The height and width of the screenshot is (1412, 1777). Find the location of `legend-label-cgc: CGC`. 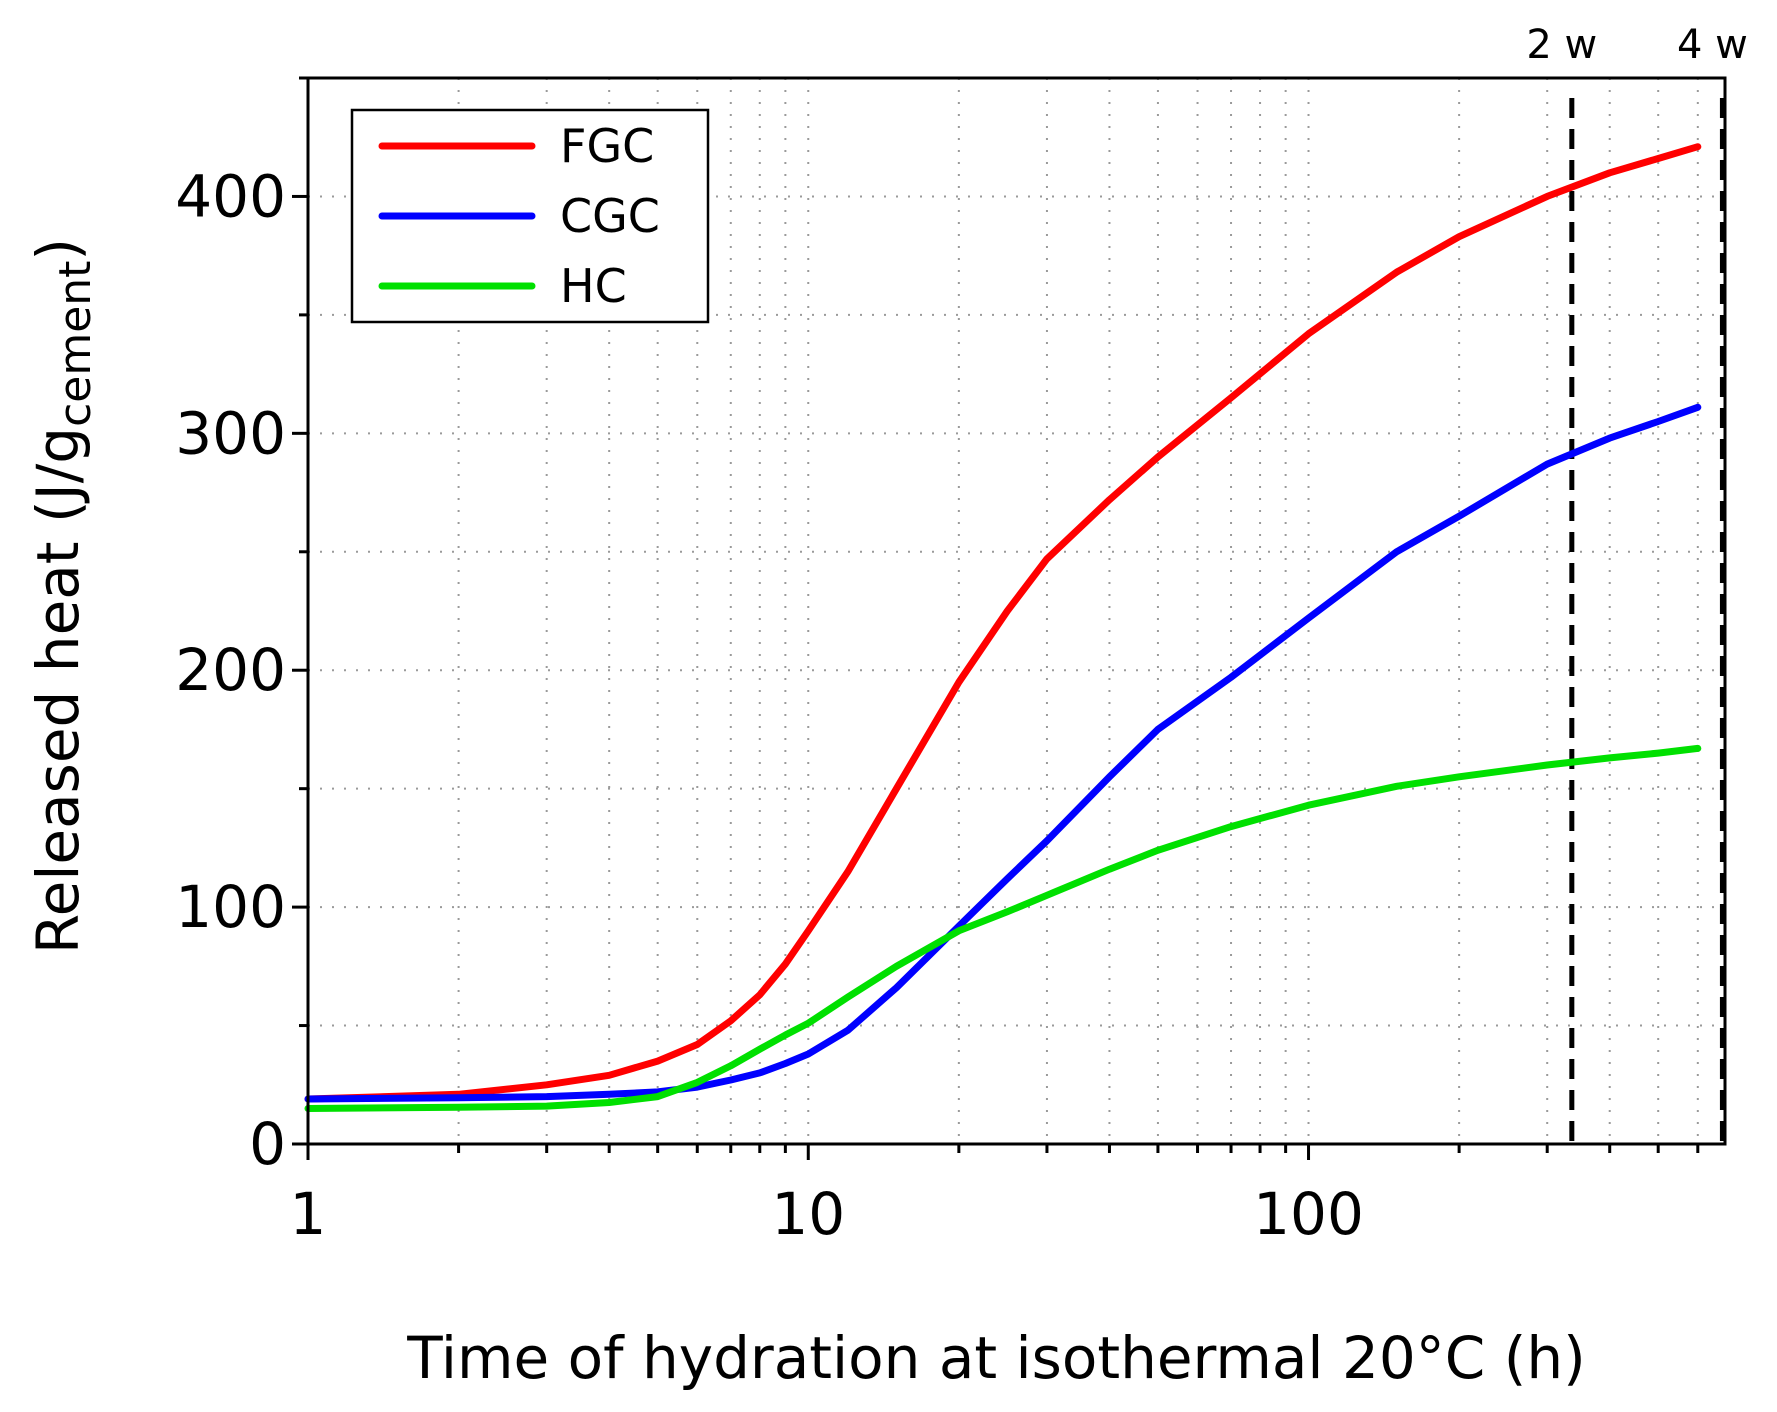

legend-label-cgc: CGC is located at coordinates (610, 216).